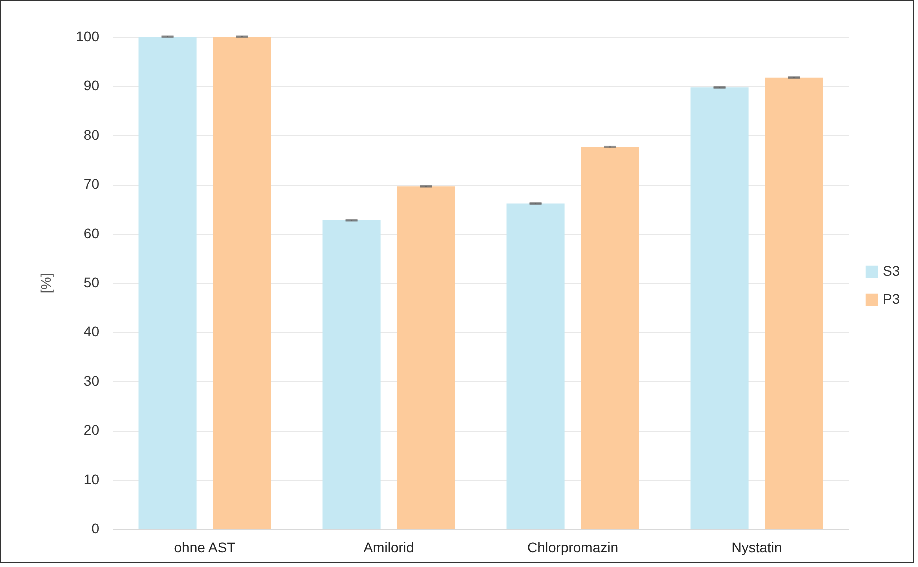 This screenshot has width=918, height=567. What do you see at coordinates (46, 283) in the screenshot?
I see `y-axis-title: [%]` at bounding box center [46, 283].